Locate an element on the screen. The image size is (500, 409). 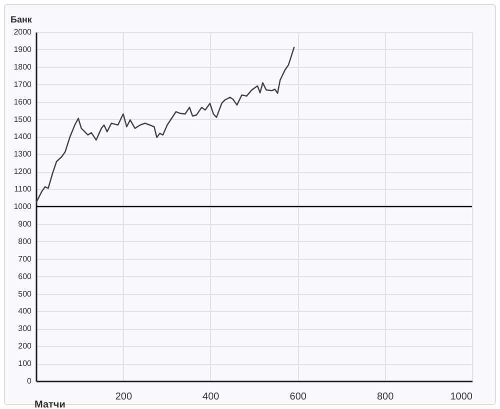
y-tick-label: 2000 is located at coordinates (23, 32).